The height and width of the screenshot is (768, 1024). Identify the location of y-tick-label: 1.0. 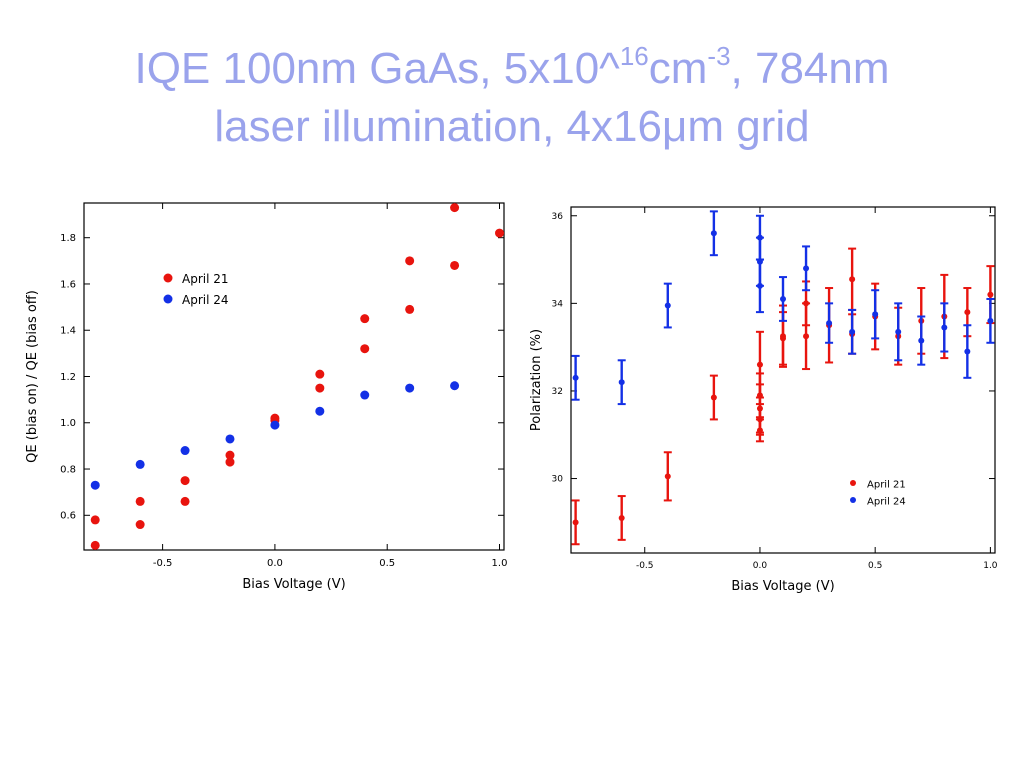
(68, 423).